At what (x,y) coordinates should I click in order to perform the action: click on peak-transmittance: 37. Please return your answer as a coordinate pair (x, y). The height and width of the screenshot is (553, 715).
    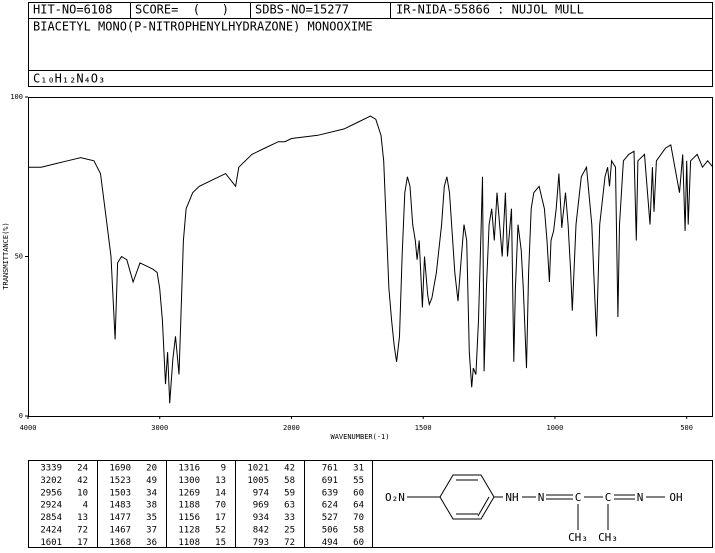
    Looking at the image, I should click on (151, 531).